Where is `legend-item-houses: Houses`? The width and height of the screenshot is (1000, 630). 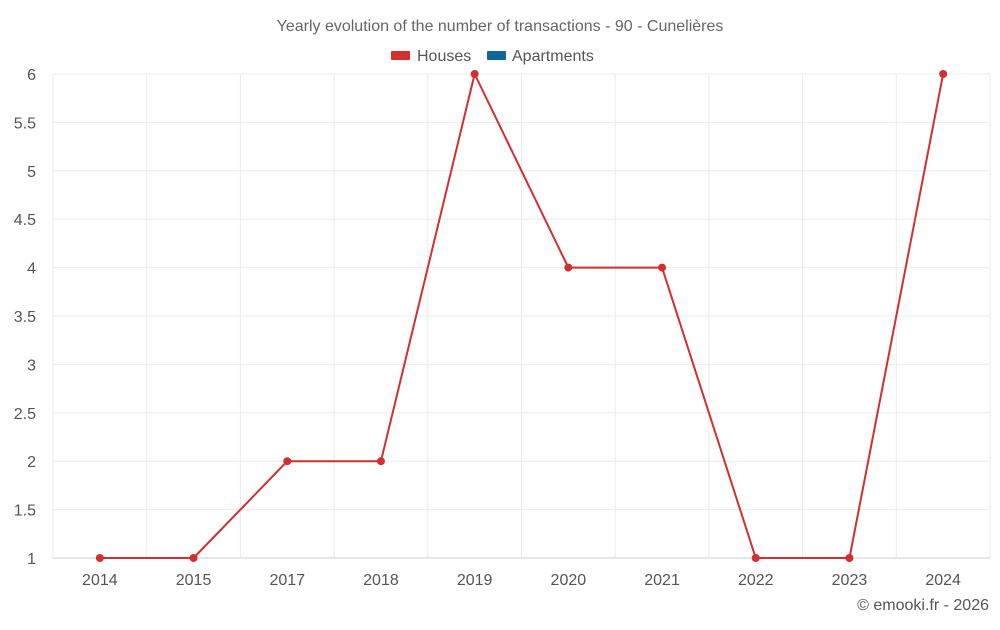
legend-item-houses: Houses is located at coordinates (431, 56).